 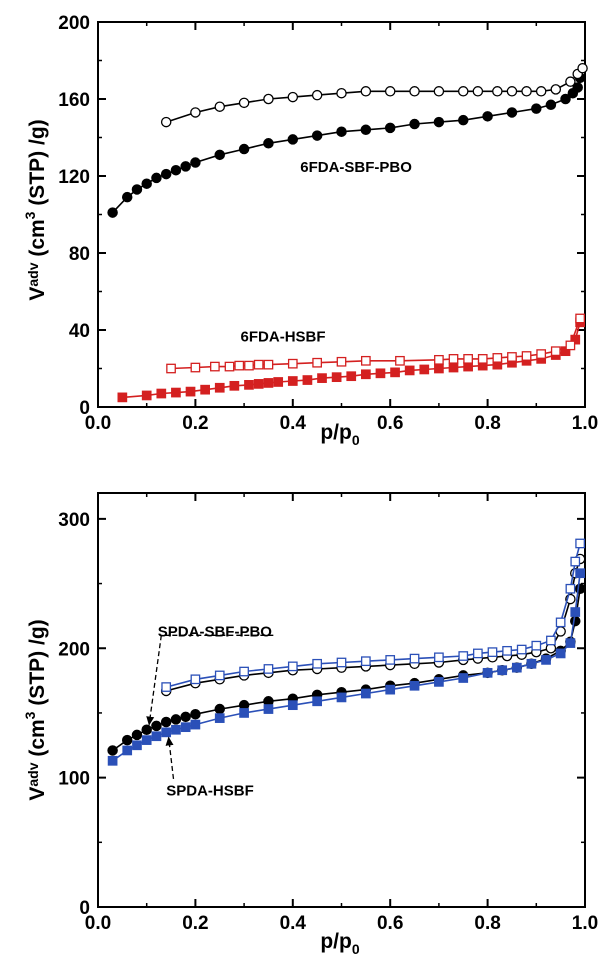 I want to click on hsbf-adsorption-top-line, so click(x=351, y=360).